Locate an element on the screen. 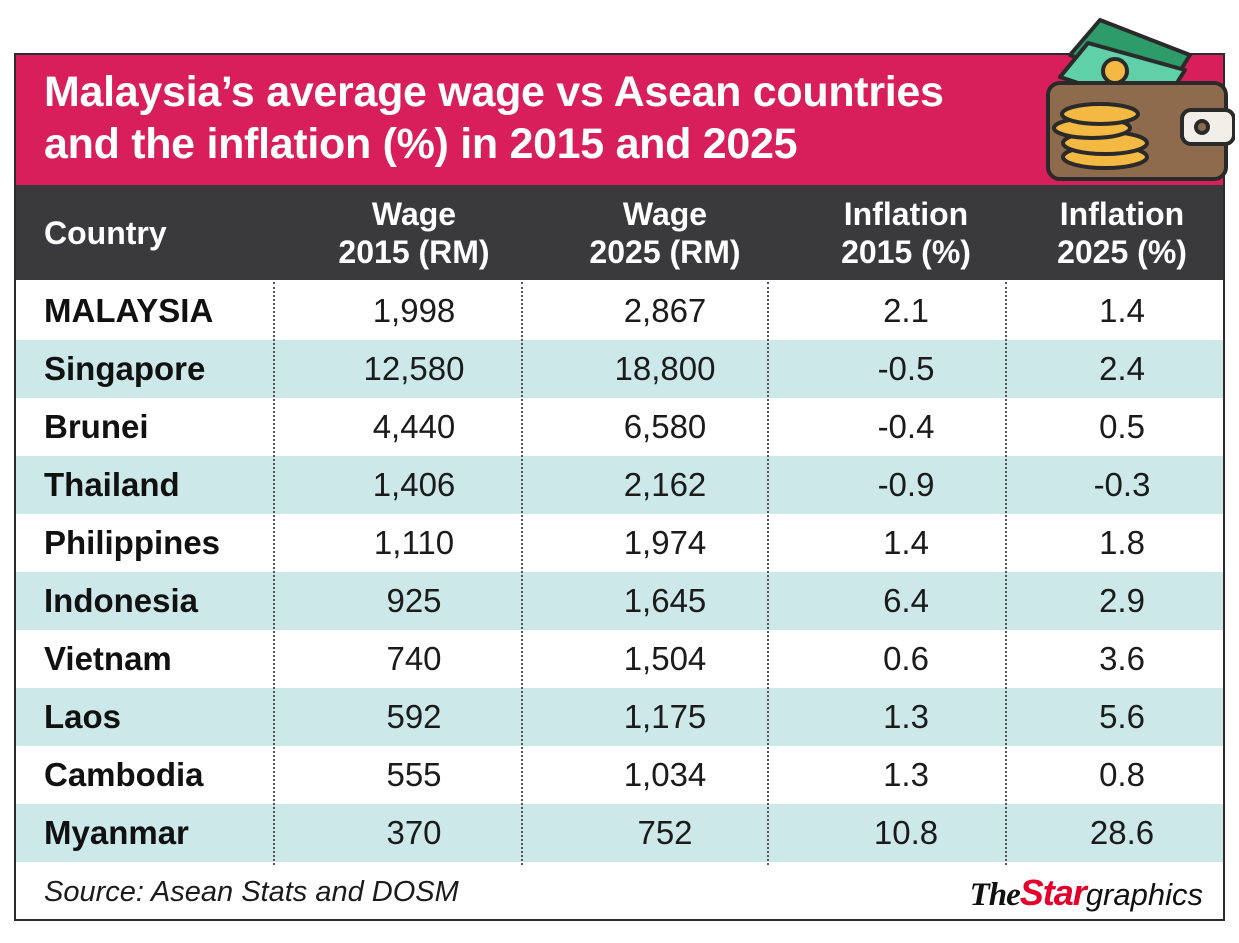  column-header-label: 2025 (RM) is located at coordinates (665, 251).